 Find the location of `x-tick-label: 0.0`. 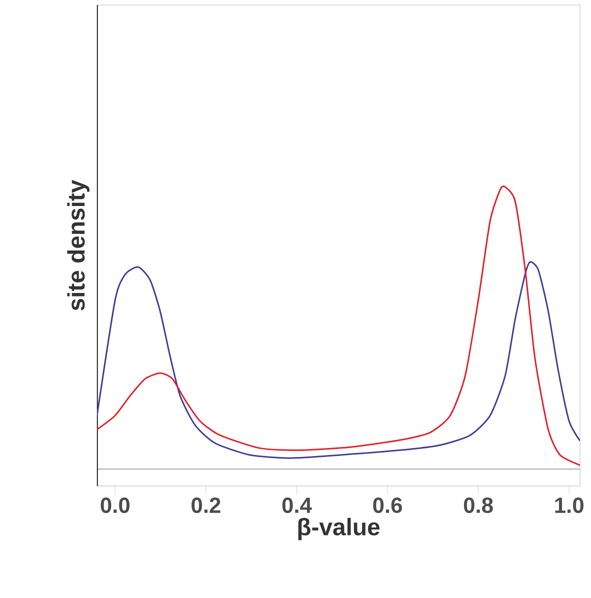

x-tick-label: 0.0 is located at coordinates (115, 506).